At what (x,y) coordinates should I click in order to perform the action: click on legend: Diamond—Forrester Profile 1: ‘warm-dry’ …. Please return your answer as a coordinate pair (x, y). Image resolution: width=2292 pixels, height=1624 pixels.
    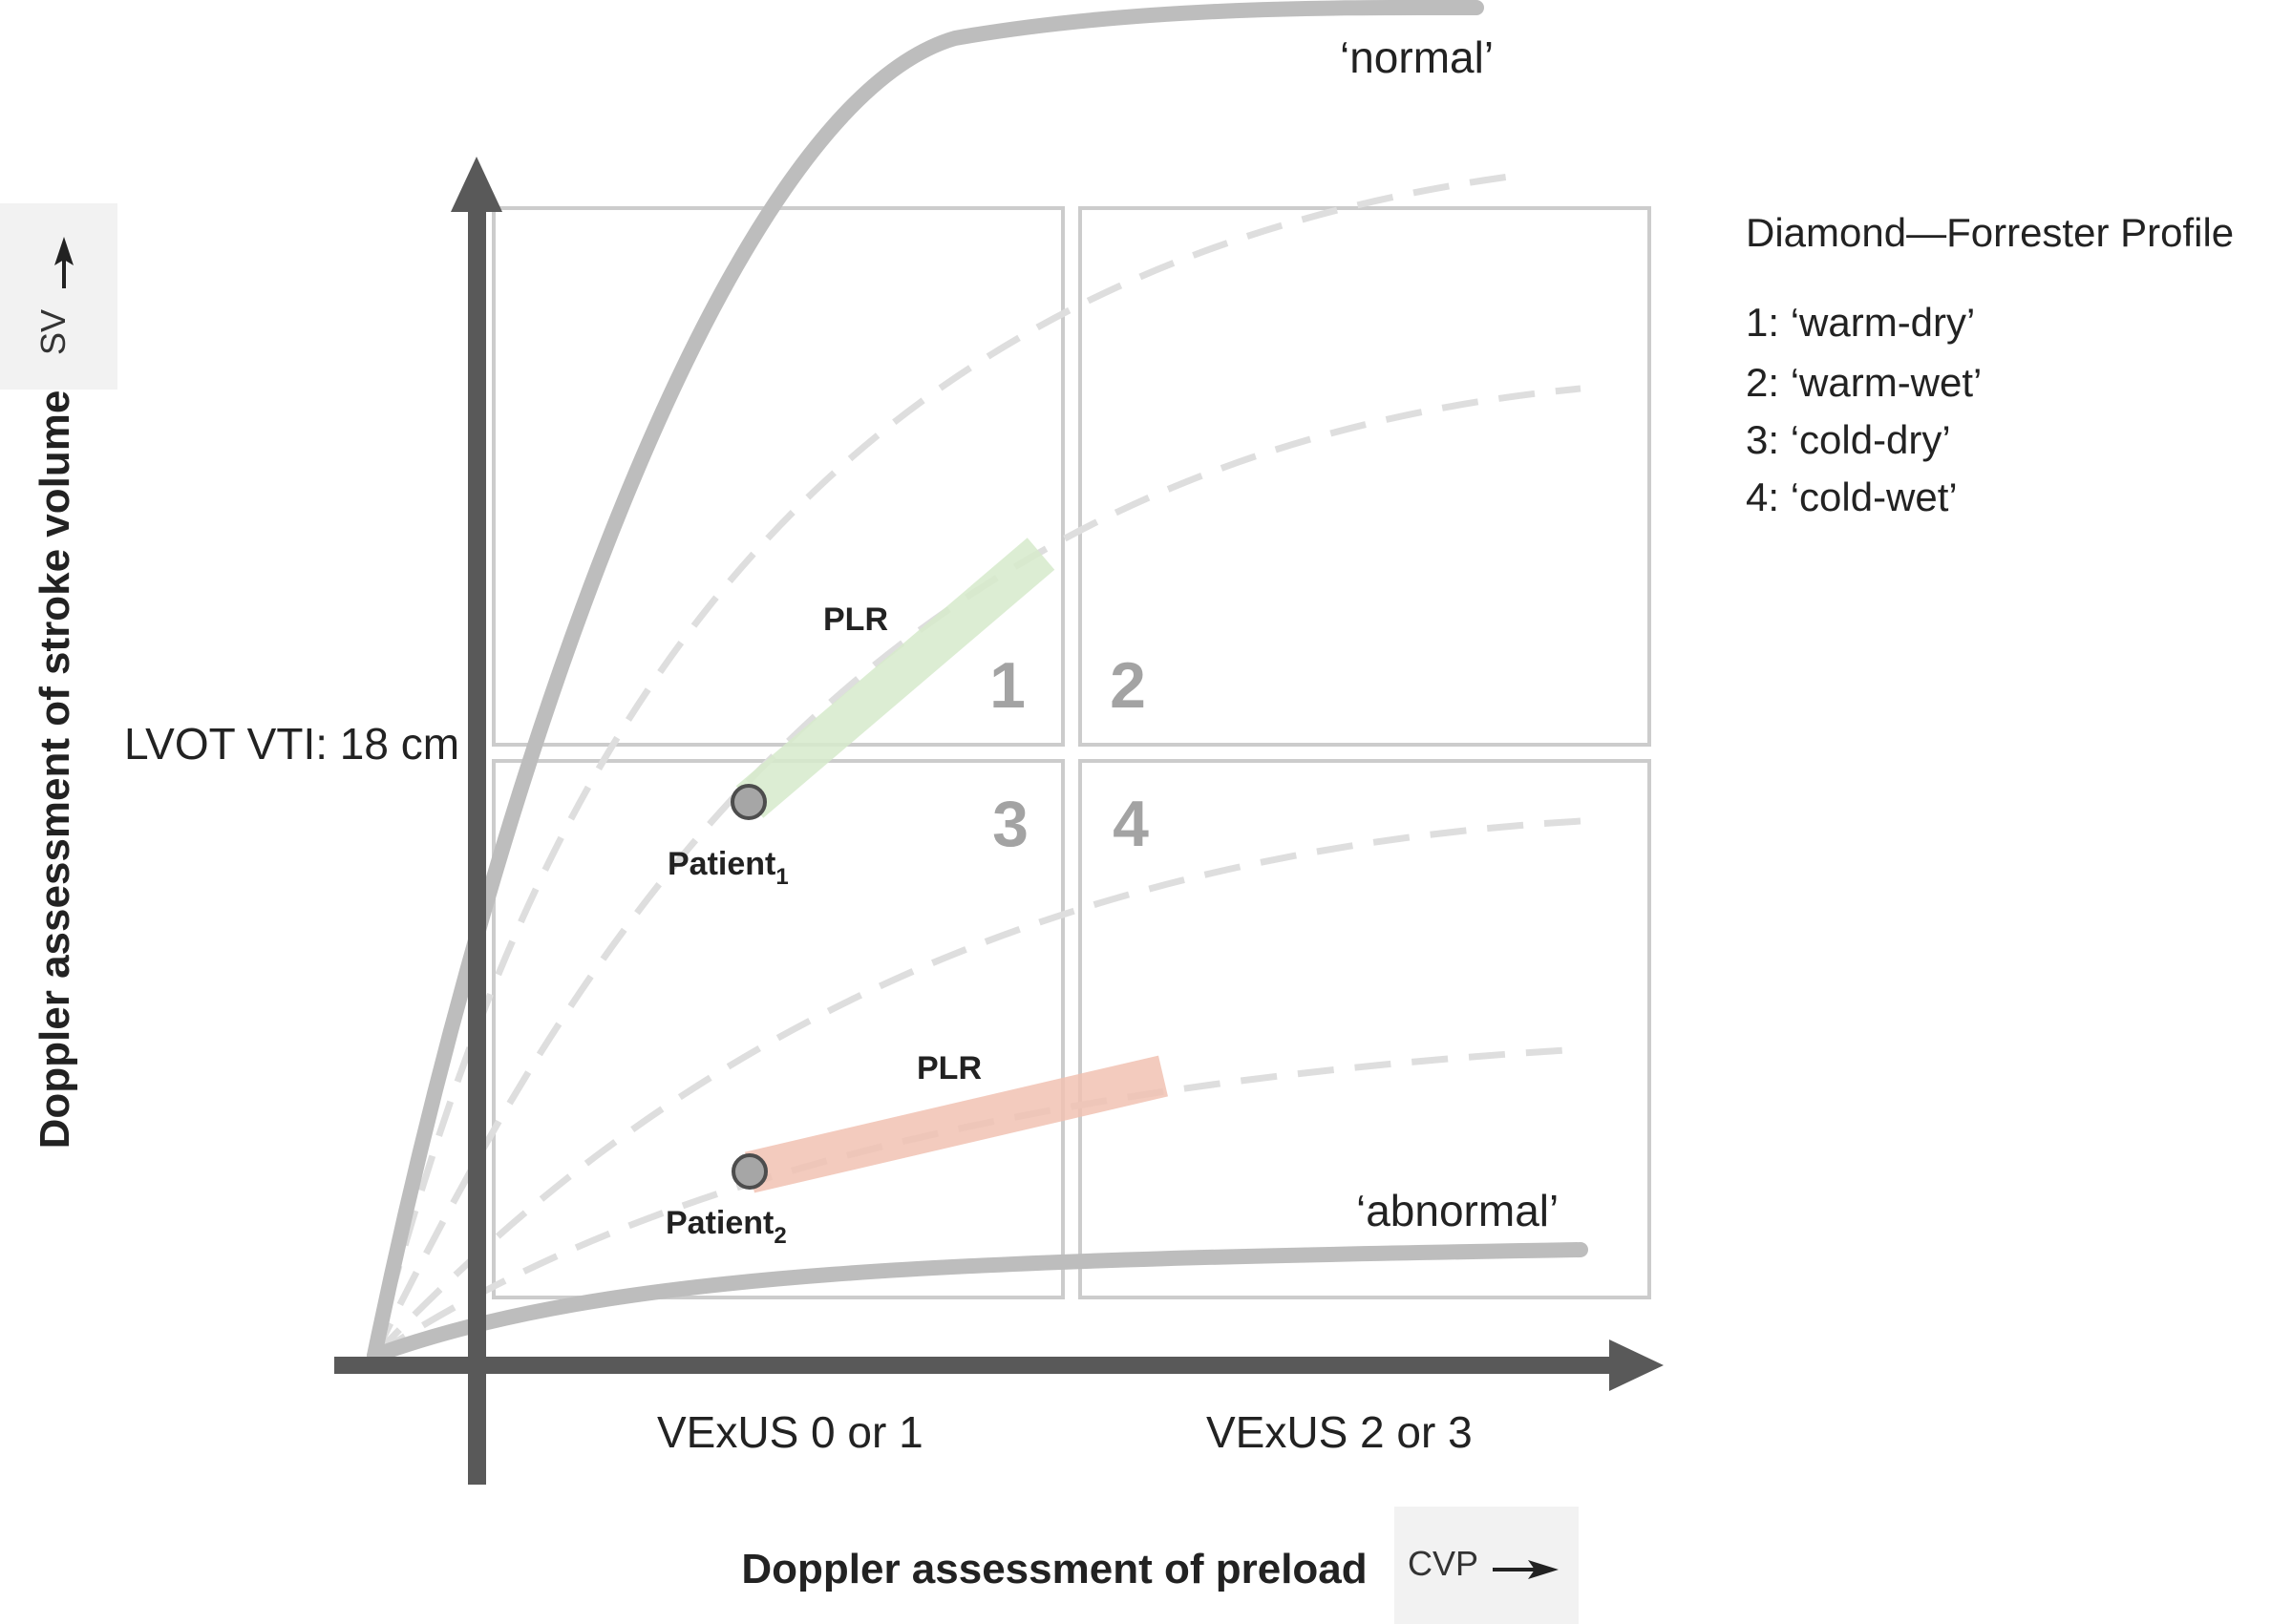
    Looking at the image, I should click on (1990, 364).